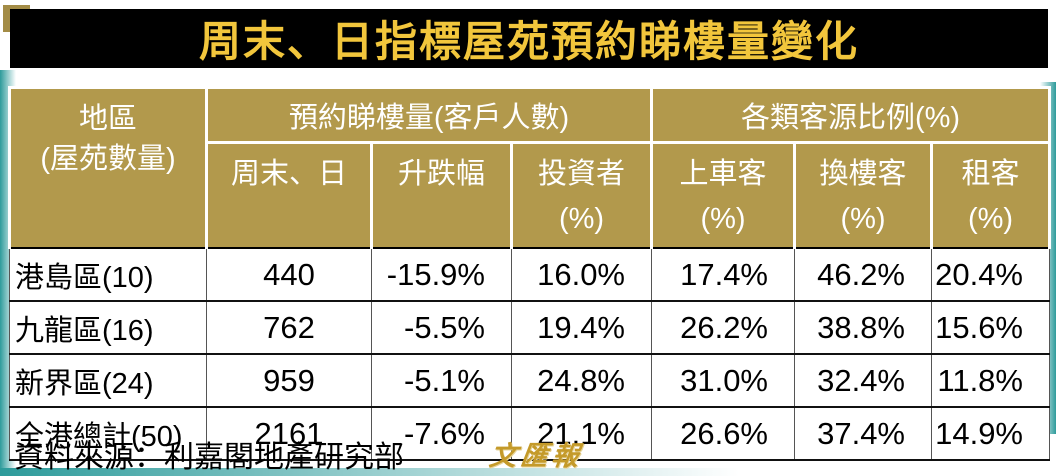  I want to click on col-header-investor-unit: (%), so click(581, 219).